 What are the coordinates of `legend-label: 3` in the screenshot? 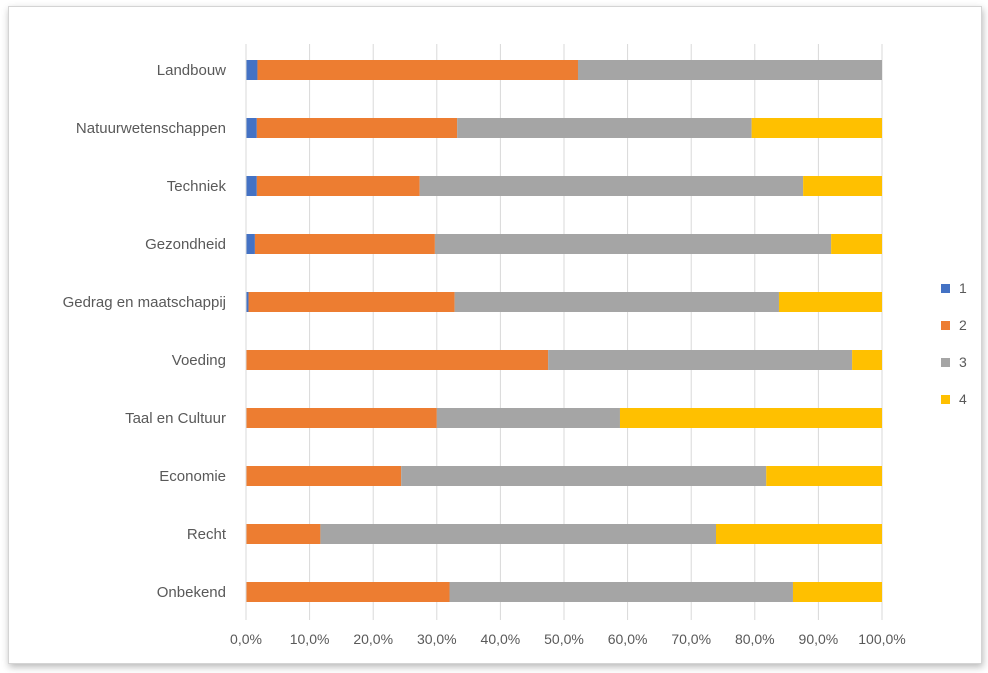 It's located at (963, 362).